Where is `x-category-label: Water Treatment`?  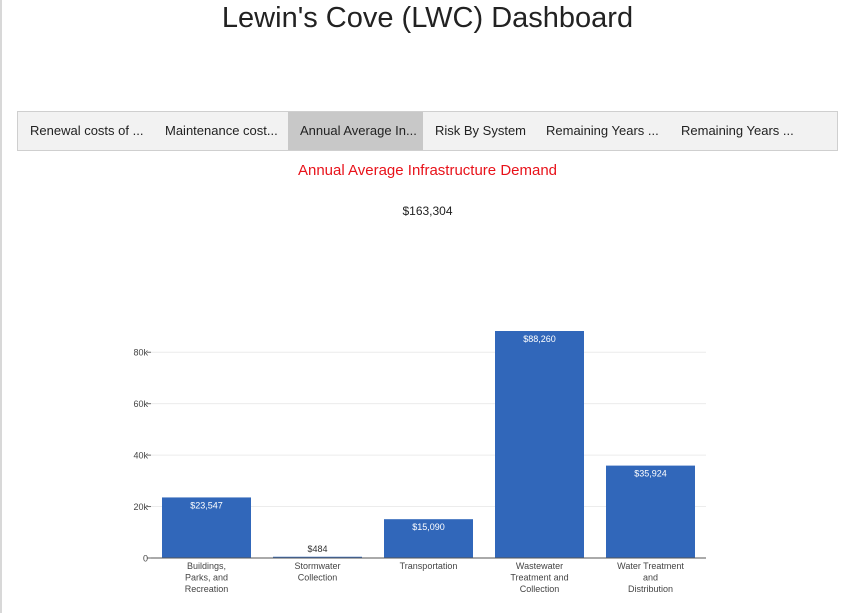 x-category-label: Water Treatment is located at coordinates (650, 566).